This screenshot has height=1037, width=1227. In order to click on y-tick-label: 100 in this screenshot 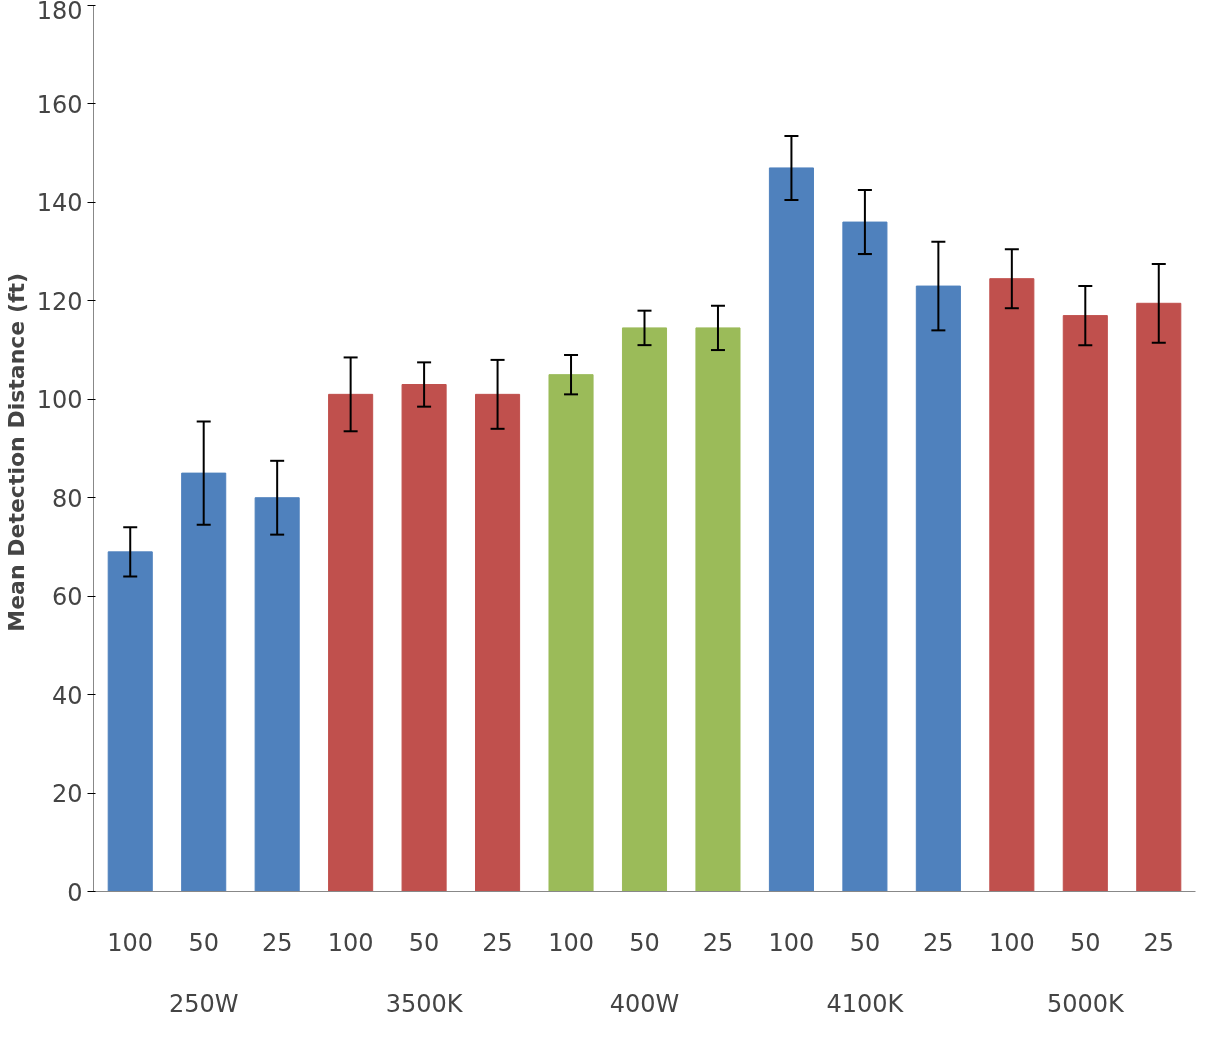, I will do `click(59, 400)`.